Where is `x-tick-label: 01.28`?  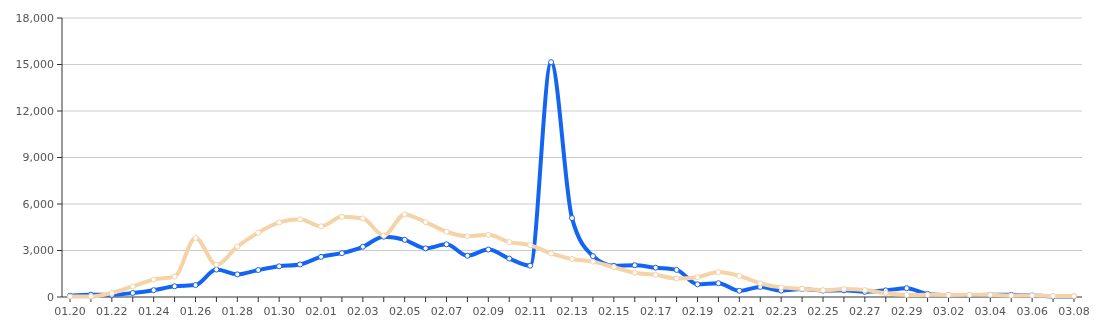
x-tick-label: 01.28 is located at coordinates (237, 311).